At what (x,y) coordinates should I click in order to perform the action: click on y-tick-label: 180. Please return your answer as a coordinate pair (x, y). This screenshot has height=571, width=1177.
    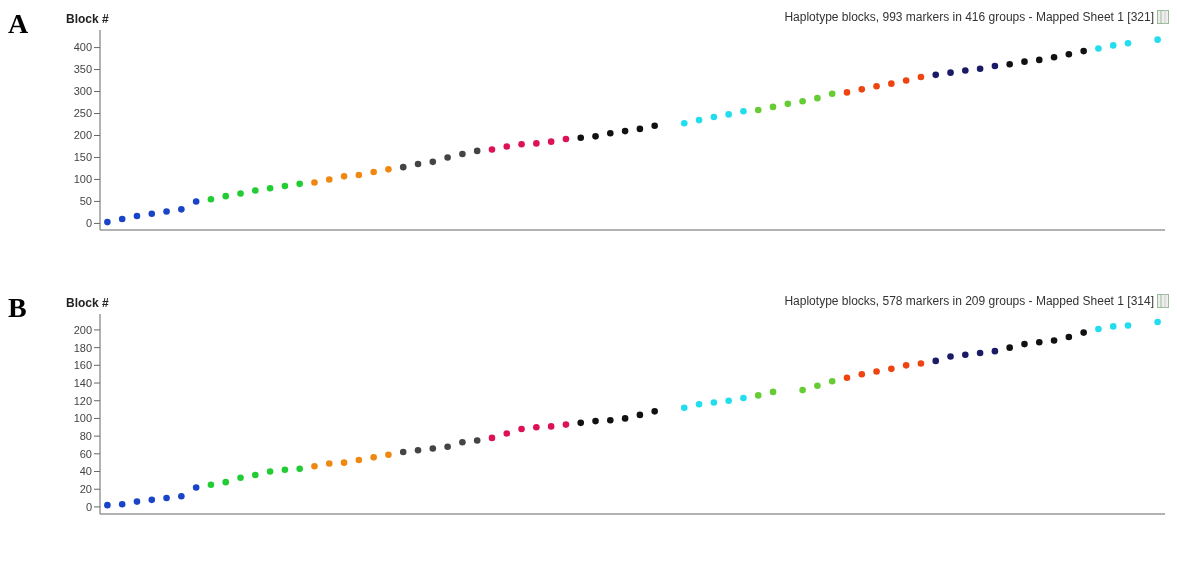
    Looking at the image, I should click on (82, 347).